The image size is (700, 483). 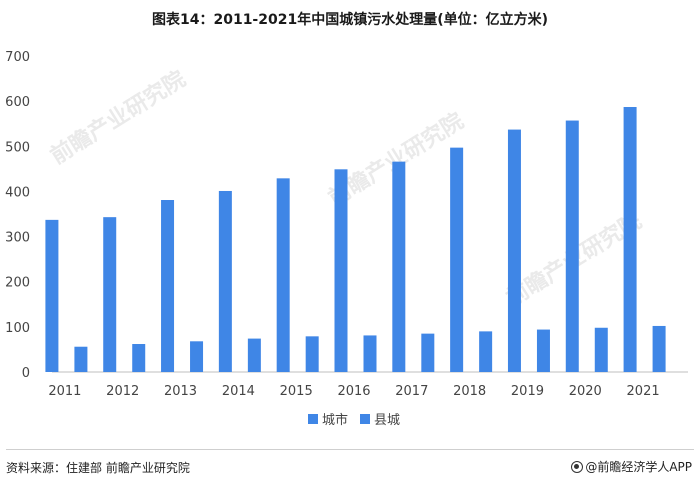 What do you see at coordinates (296, 391) in the screenshot?
I see `x-tick-label: 2015` at bounding box center [296, 391].